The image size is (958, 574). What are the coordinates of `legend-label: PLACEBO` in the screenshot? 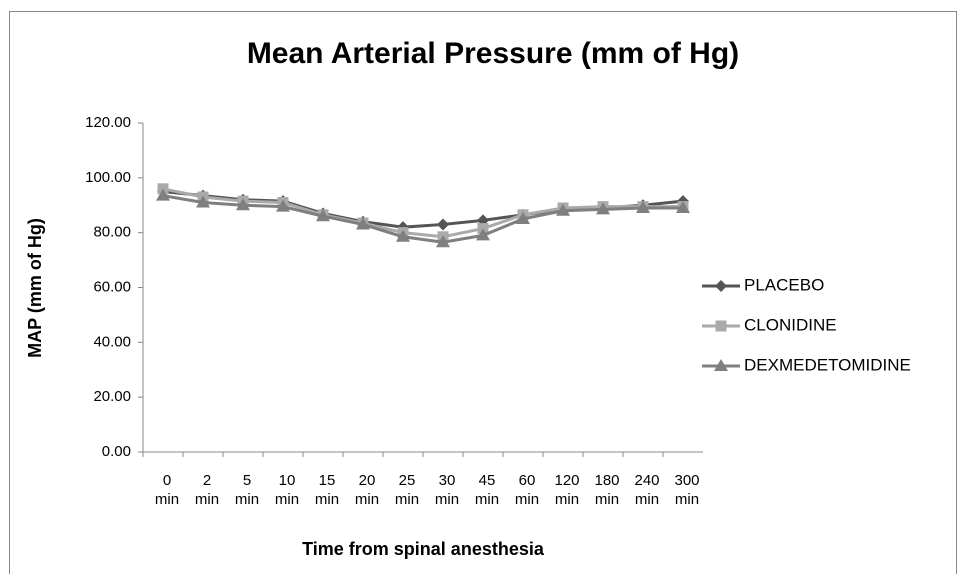 It's located at (784, 284).